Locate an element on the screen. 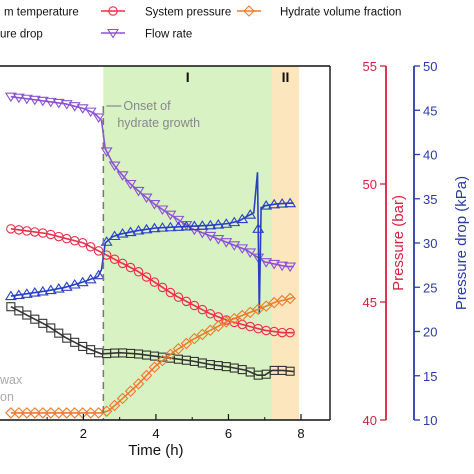 The height and width of the screenshot is (474, 474). region-label-ii: II is located at coordinates (286, 77).